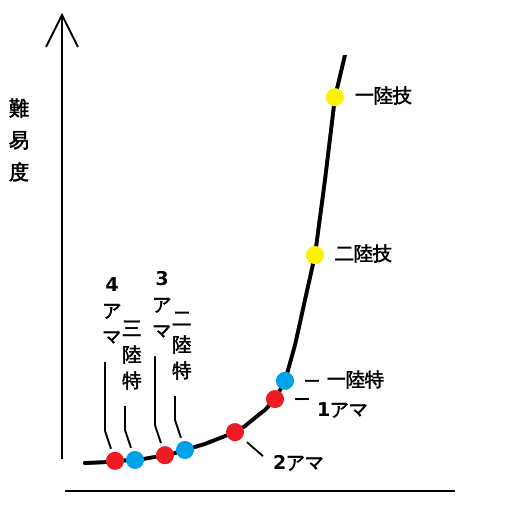 This screenshot has width=508, height=519. What do you see at coordinates (342, 410) in the screenshot?
I see `annotation: 1アマ` at bounding box center [342, 410].